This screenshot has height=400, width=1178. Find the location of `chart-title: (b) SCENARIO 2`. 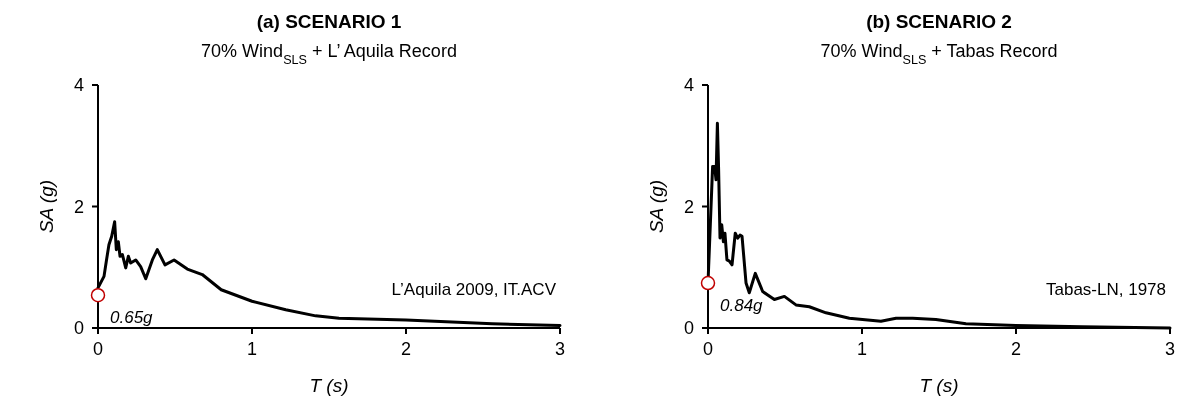

chart-title: (b) SCENARIO 2 is located at coordinates (939, 21).